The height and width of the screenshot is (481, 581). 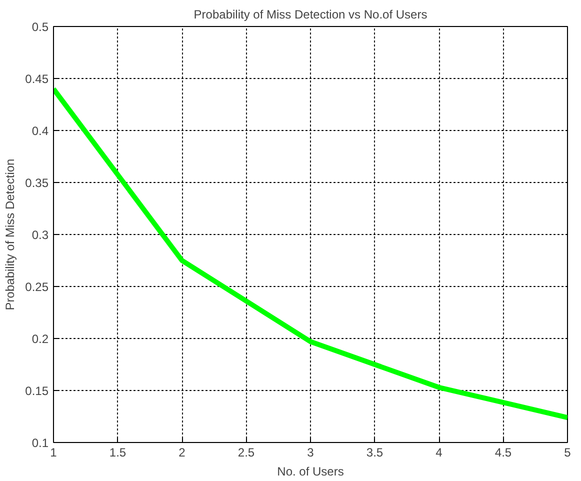 What do you see at coordinates (311, 15) in the screenshot?
I see `chart-title: Probability of Miss Detection vs No.of Users` at bounding box center [311, 15].